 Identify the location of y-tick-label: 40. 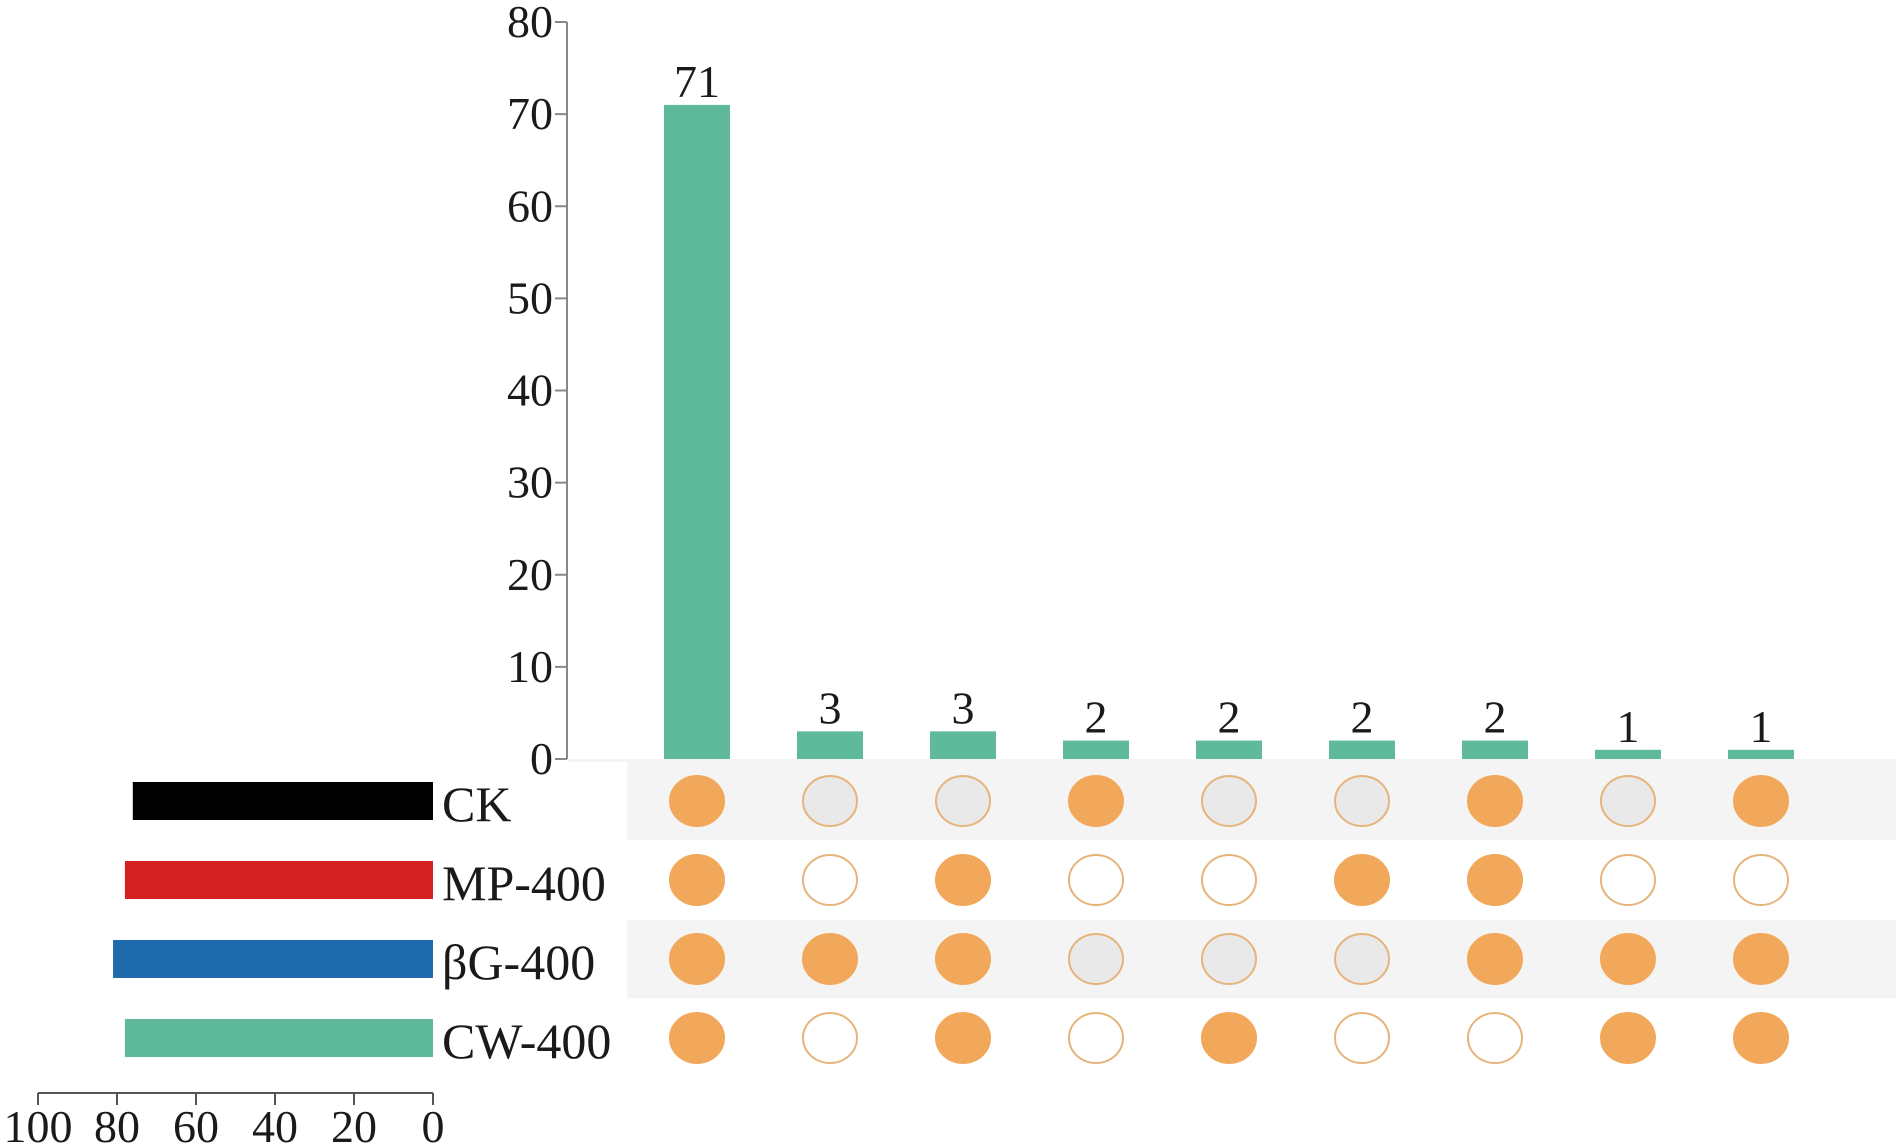
(530, 390).